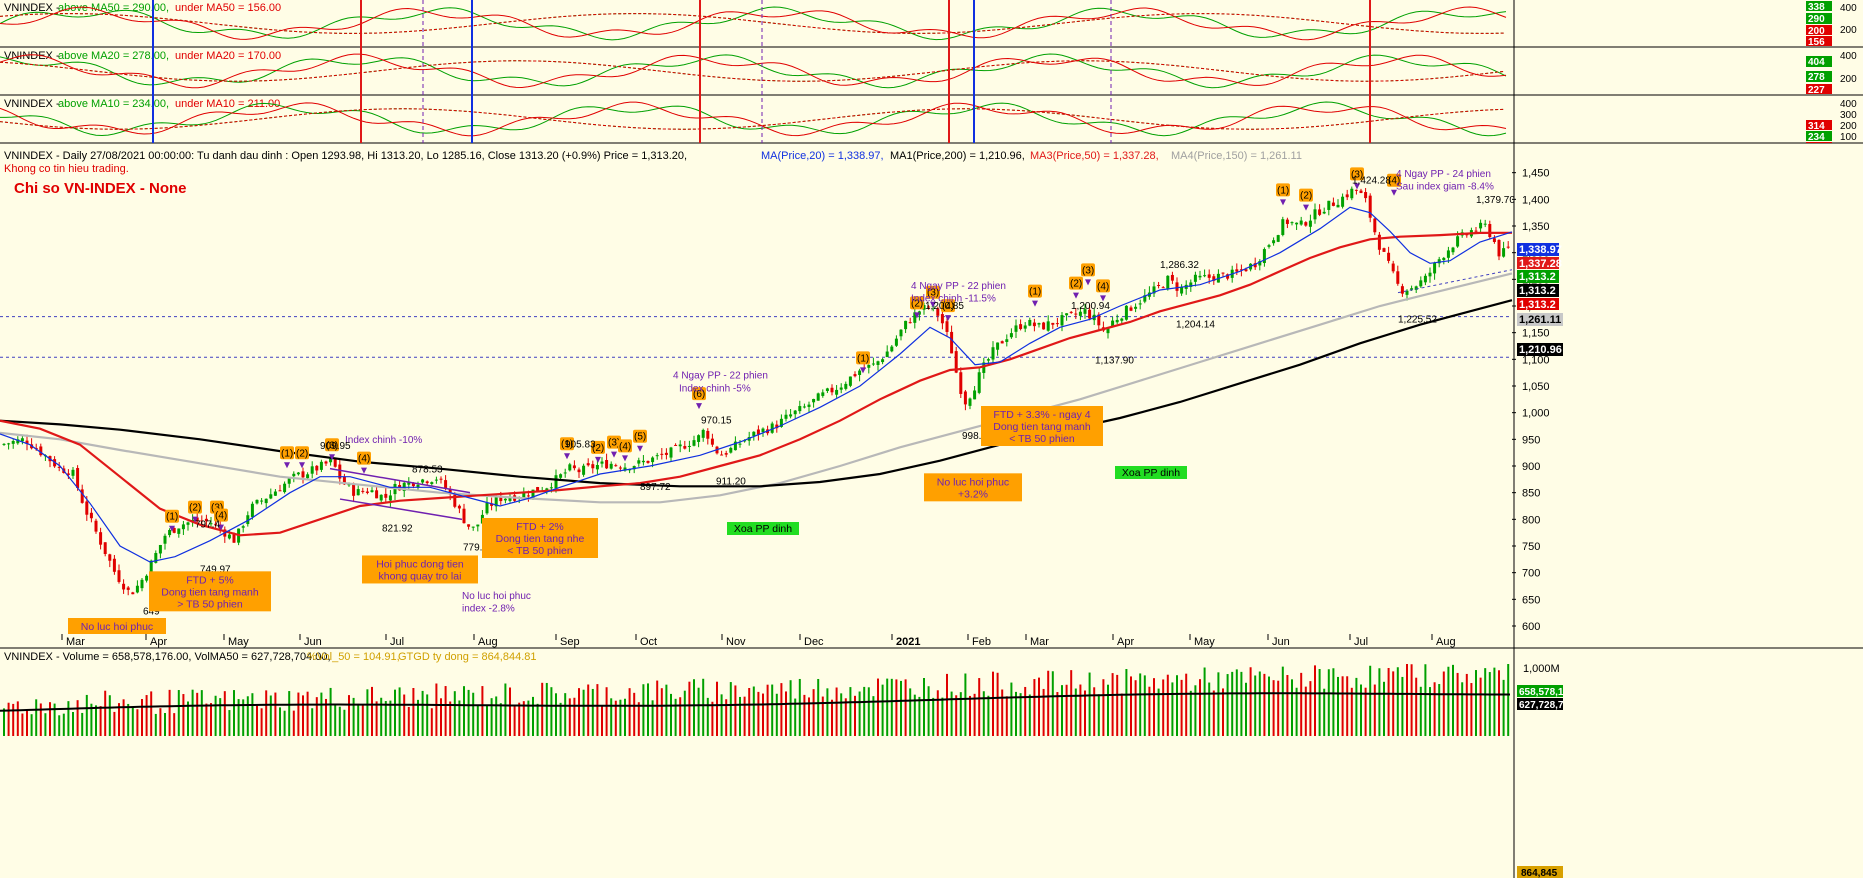  Describe the element at coordinates (228, 56) in the screenshot. I see `panel-ma20-under-label: under MA20 = 170.00` at that location.